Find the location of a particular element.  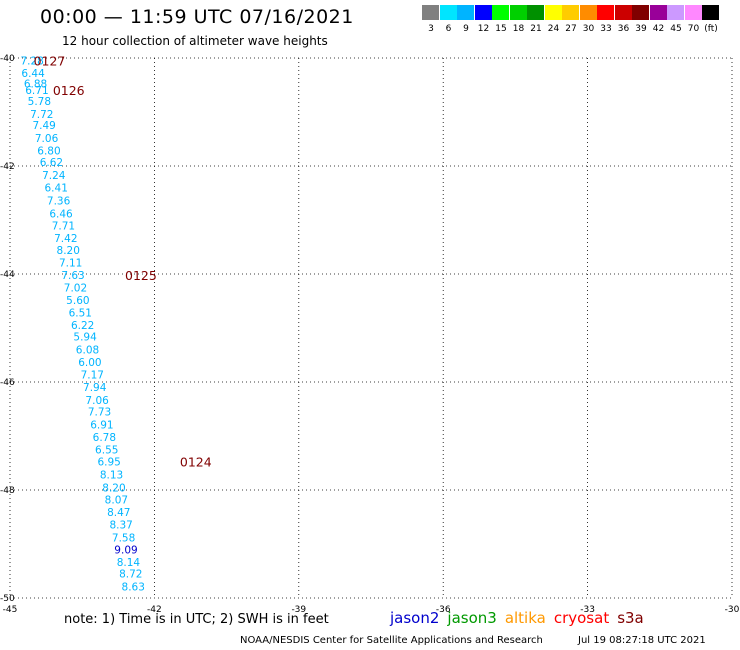

wave-height-point: 6.41 is located at coordinates (56, 189).